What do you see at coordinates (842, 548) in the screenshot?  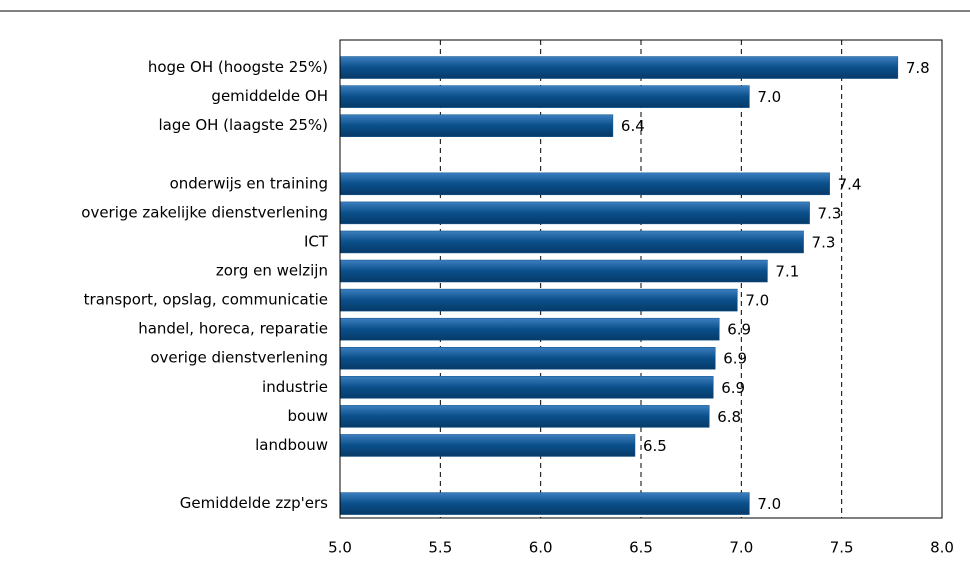 I see `x-tick-label: 7.5` at bounding box center [842, 548].